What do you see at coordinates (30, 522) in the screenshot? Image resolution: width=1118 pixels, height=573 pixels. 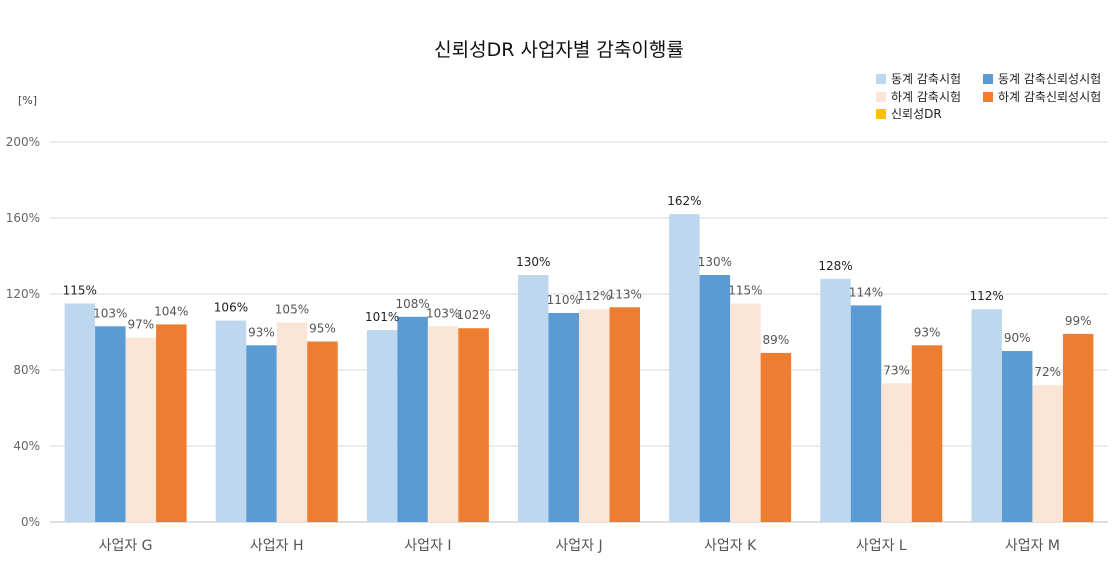 I see `y-tick-label: 0%` at bounding box center [30, 522].